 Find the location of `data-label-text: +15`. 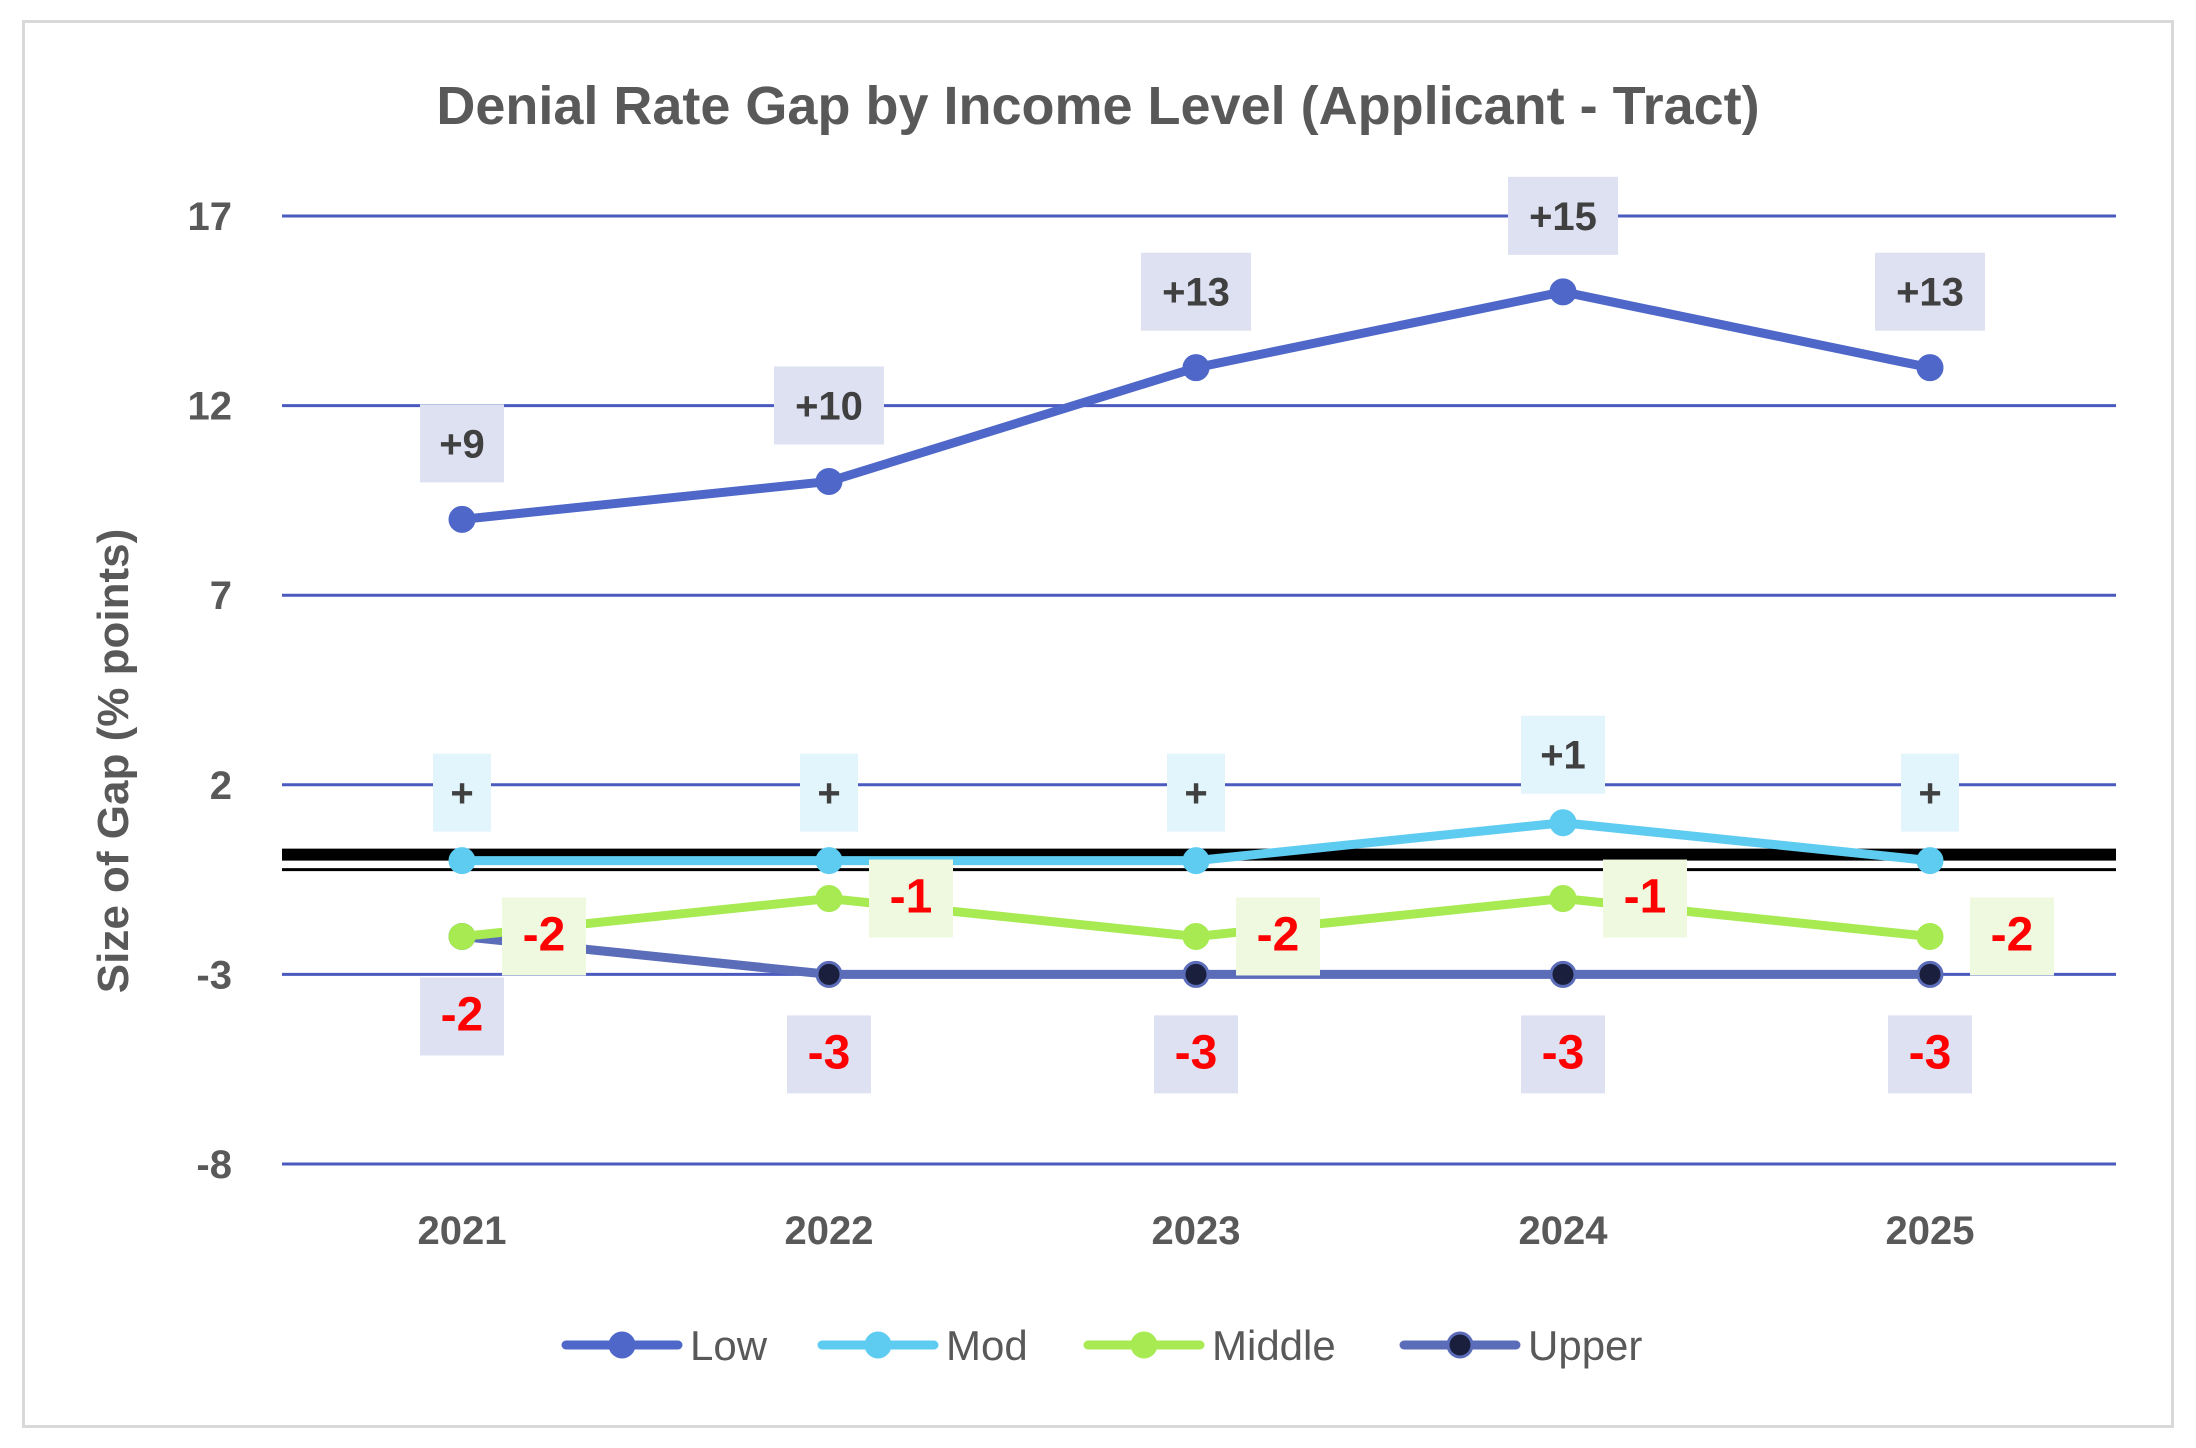

data-label-text: +15 is located at coordinates (1563, 217).